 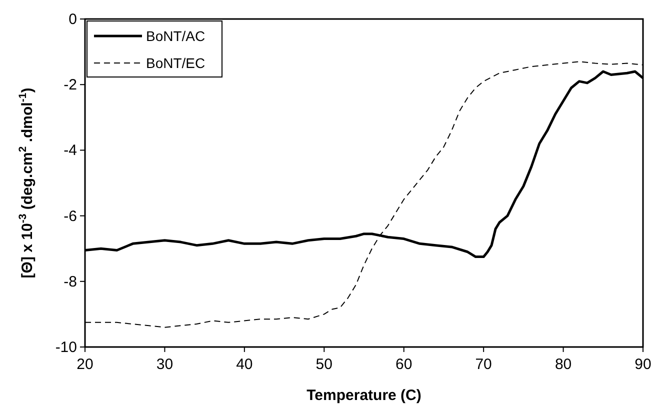 What do you see at coordinates (643, 364) in the screenshot?
I see `x-tick-label: 90` at bounding box center [643, 364].